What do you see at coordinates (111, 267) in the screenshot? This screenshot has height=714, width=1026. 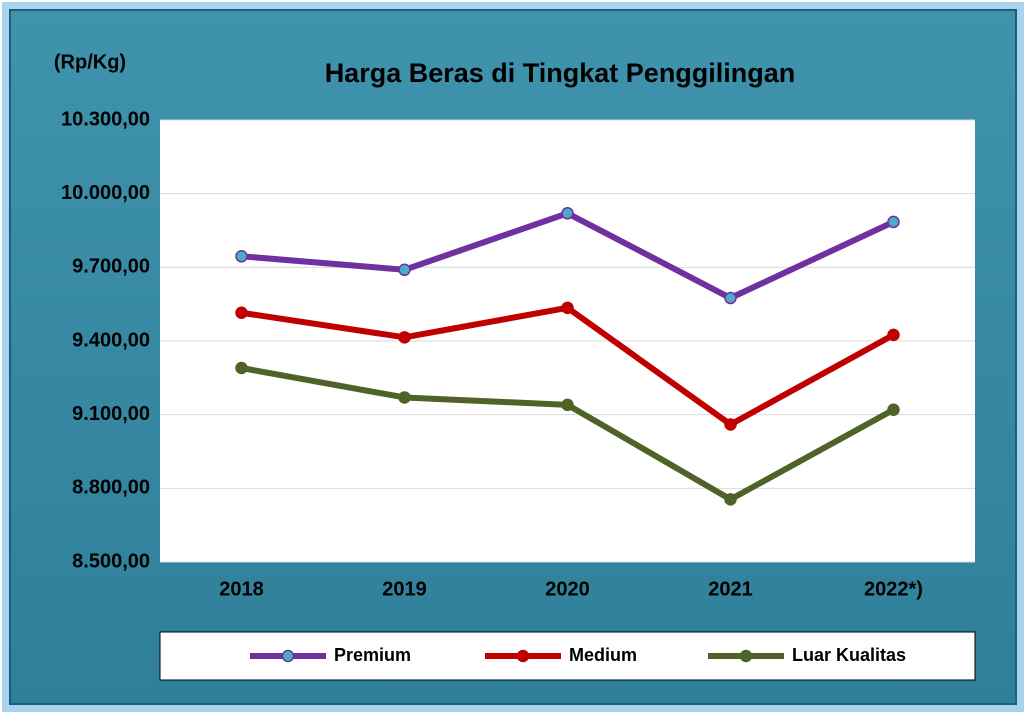 I see `y-tick-label: 9.700,00` at bounding box center [111, 267].